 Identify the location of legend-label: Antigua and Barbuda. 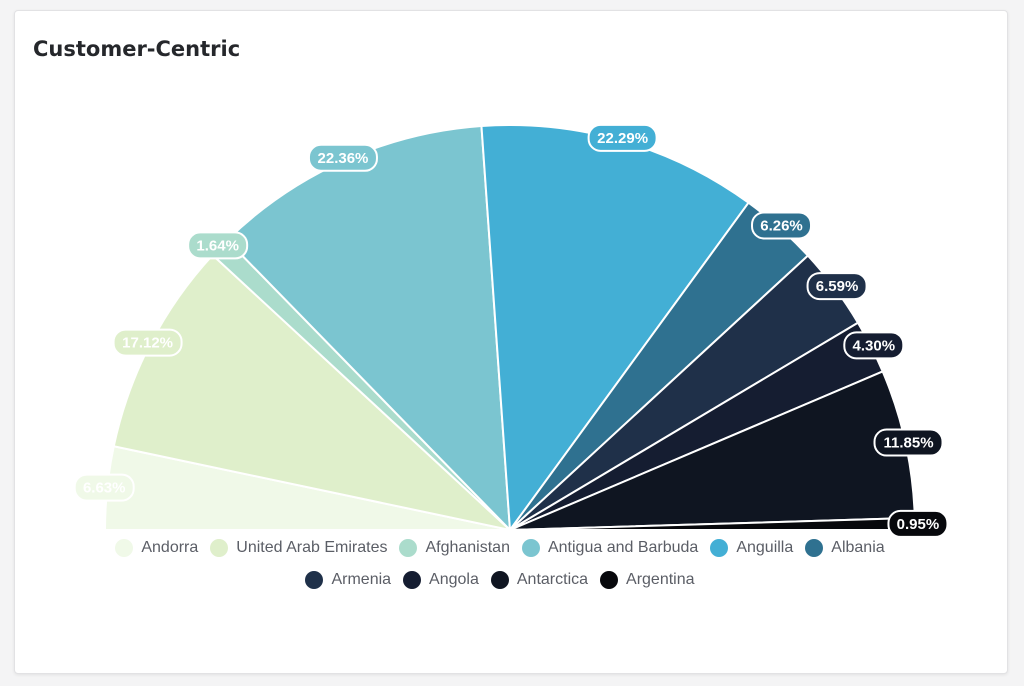
(623, 547).